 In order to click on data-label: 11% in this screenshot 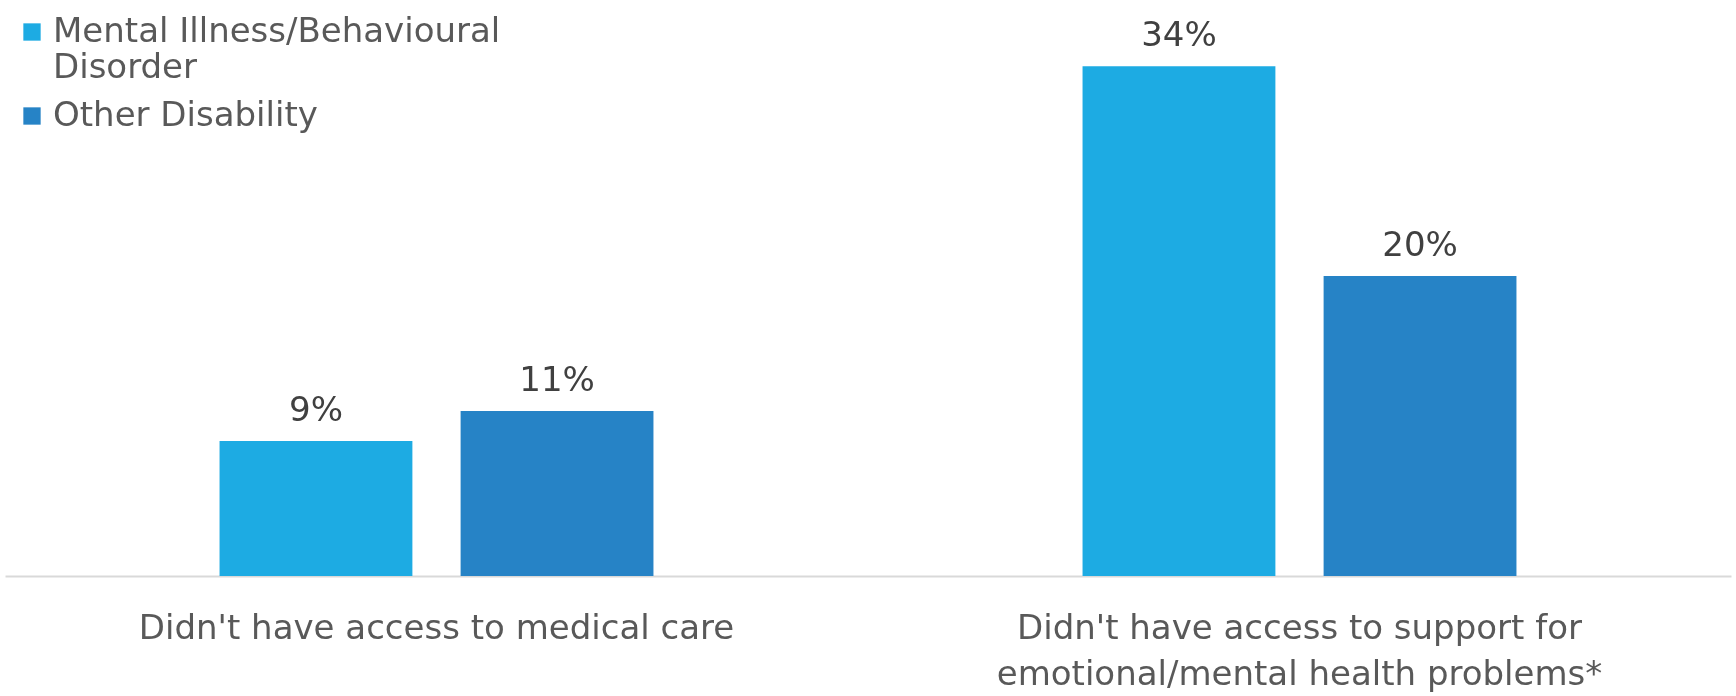, I will do `click(557, 379)`.